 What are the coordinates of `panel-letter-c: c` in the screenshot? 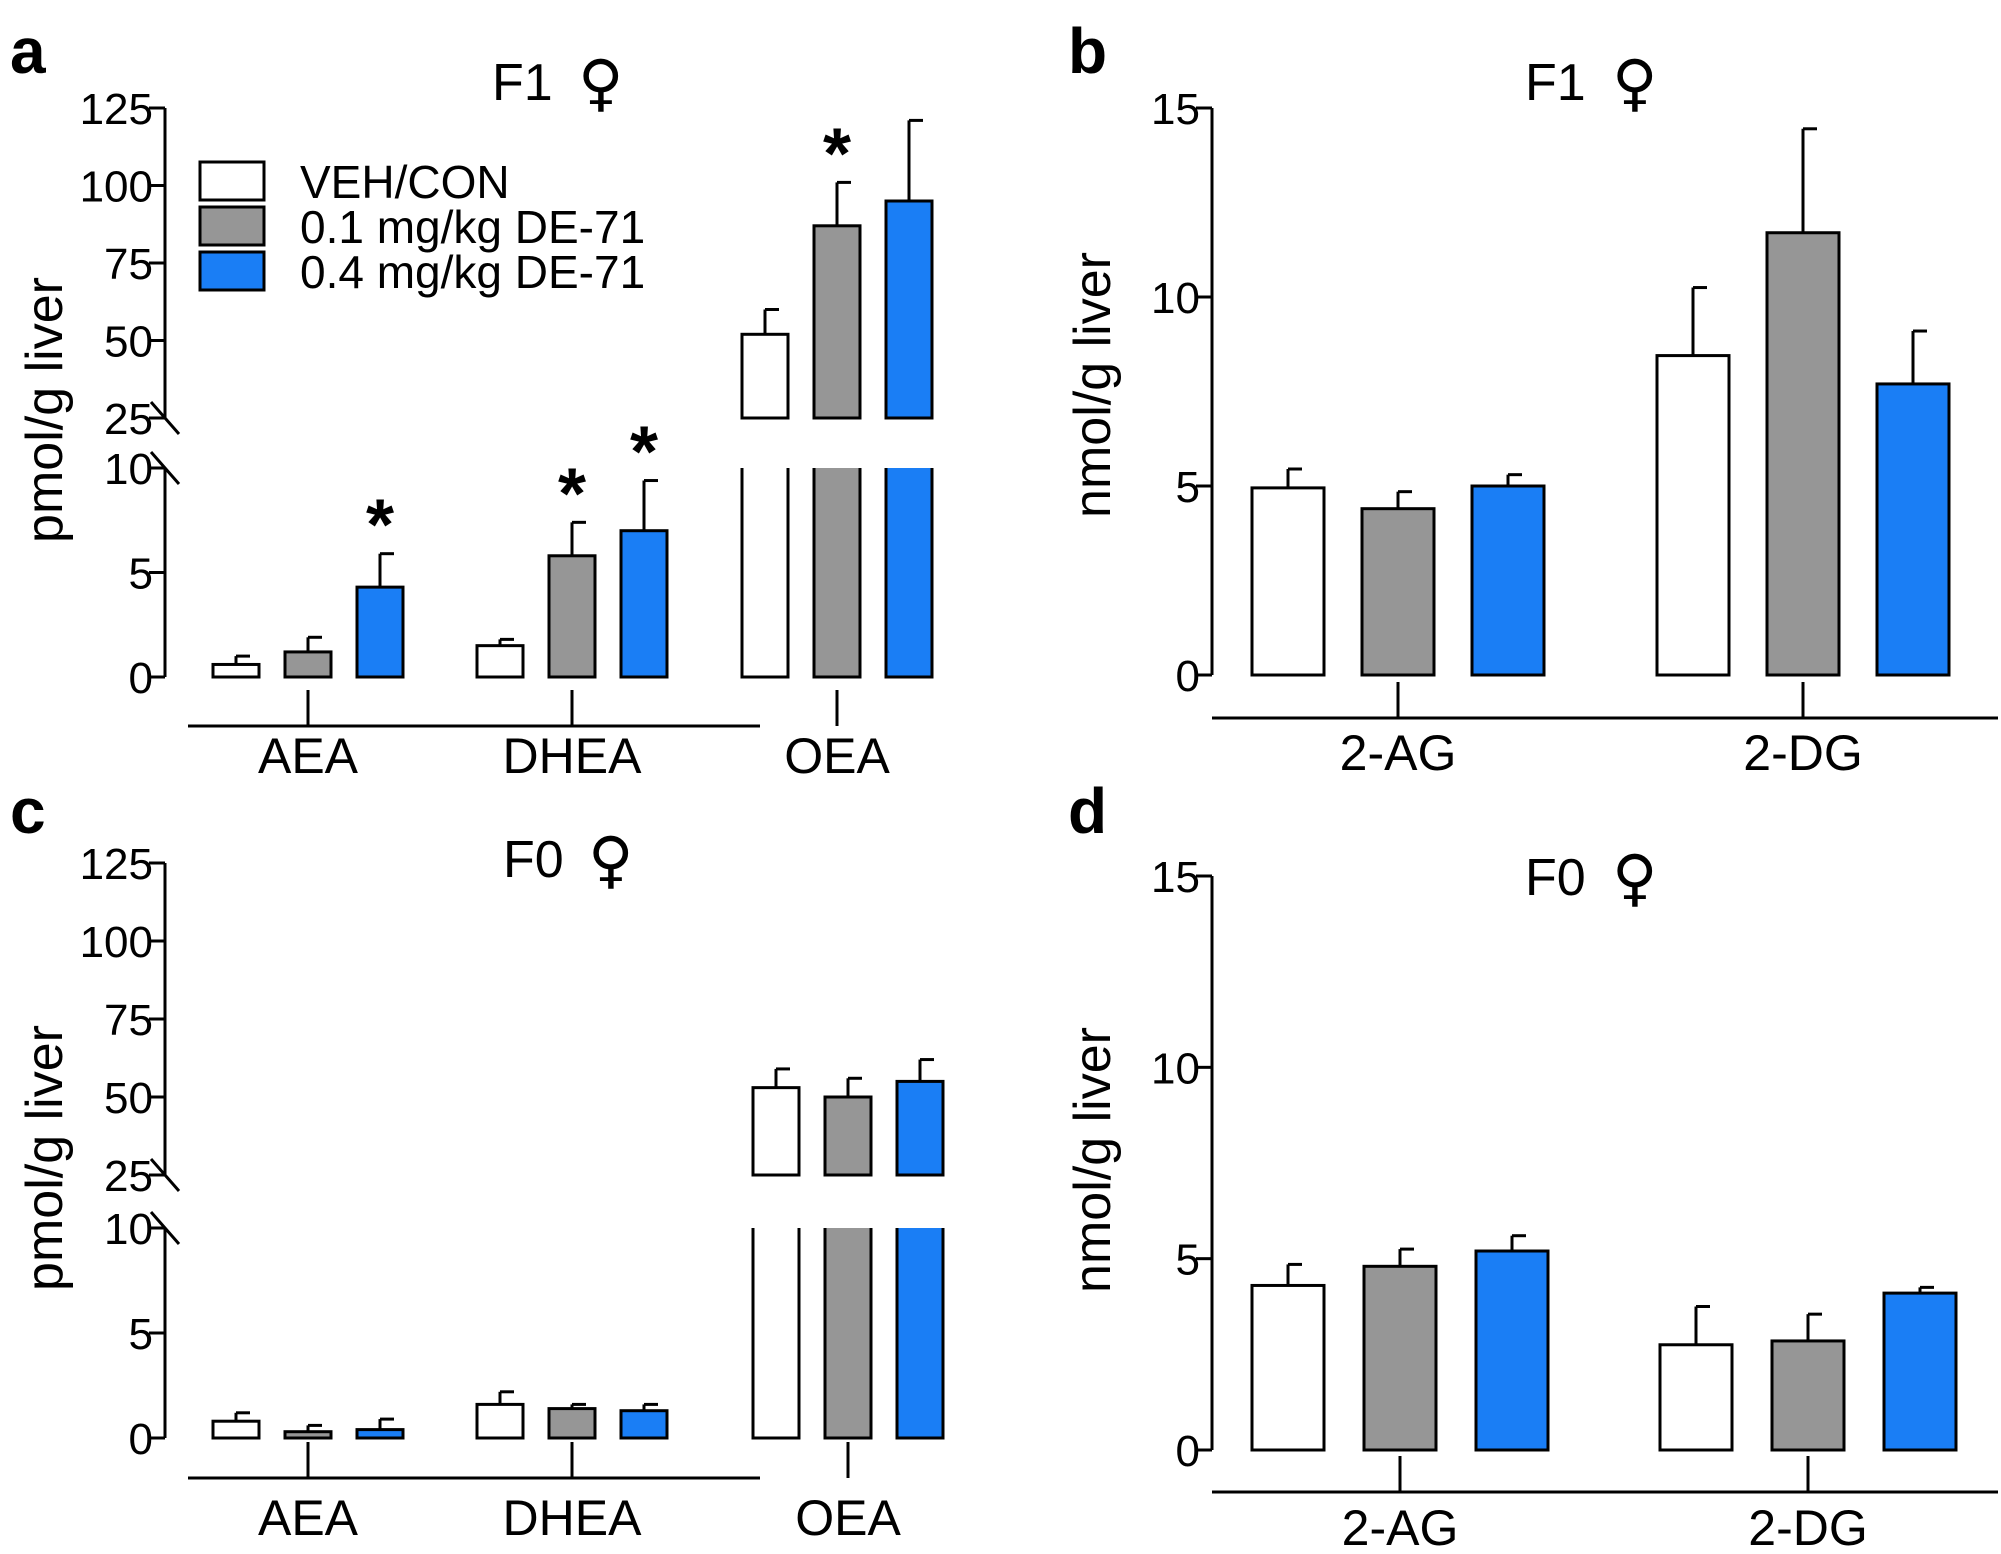 It's located at (28, 811).